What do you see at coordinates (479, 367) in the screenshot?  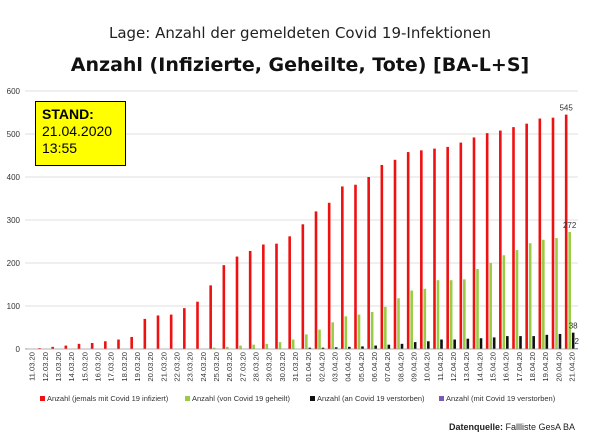 I see `x-tick-label: 14.04.20` at bounding box center [479, 367].